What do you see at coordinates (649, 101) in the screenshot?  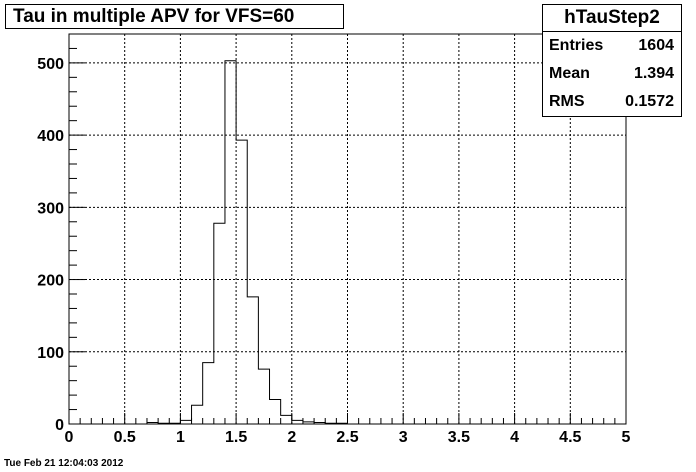 I see `stat-value: 0.1572` at bounding box center [649, 101].